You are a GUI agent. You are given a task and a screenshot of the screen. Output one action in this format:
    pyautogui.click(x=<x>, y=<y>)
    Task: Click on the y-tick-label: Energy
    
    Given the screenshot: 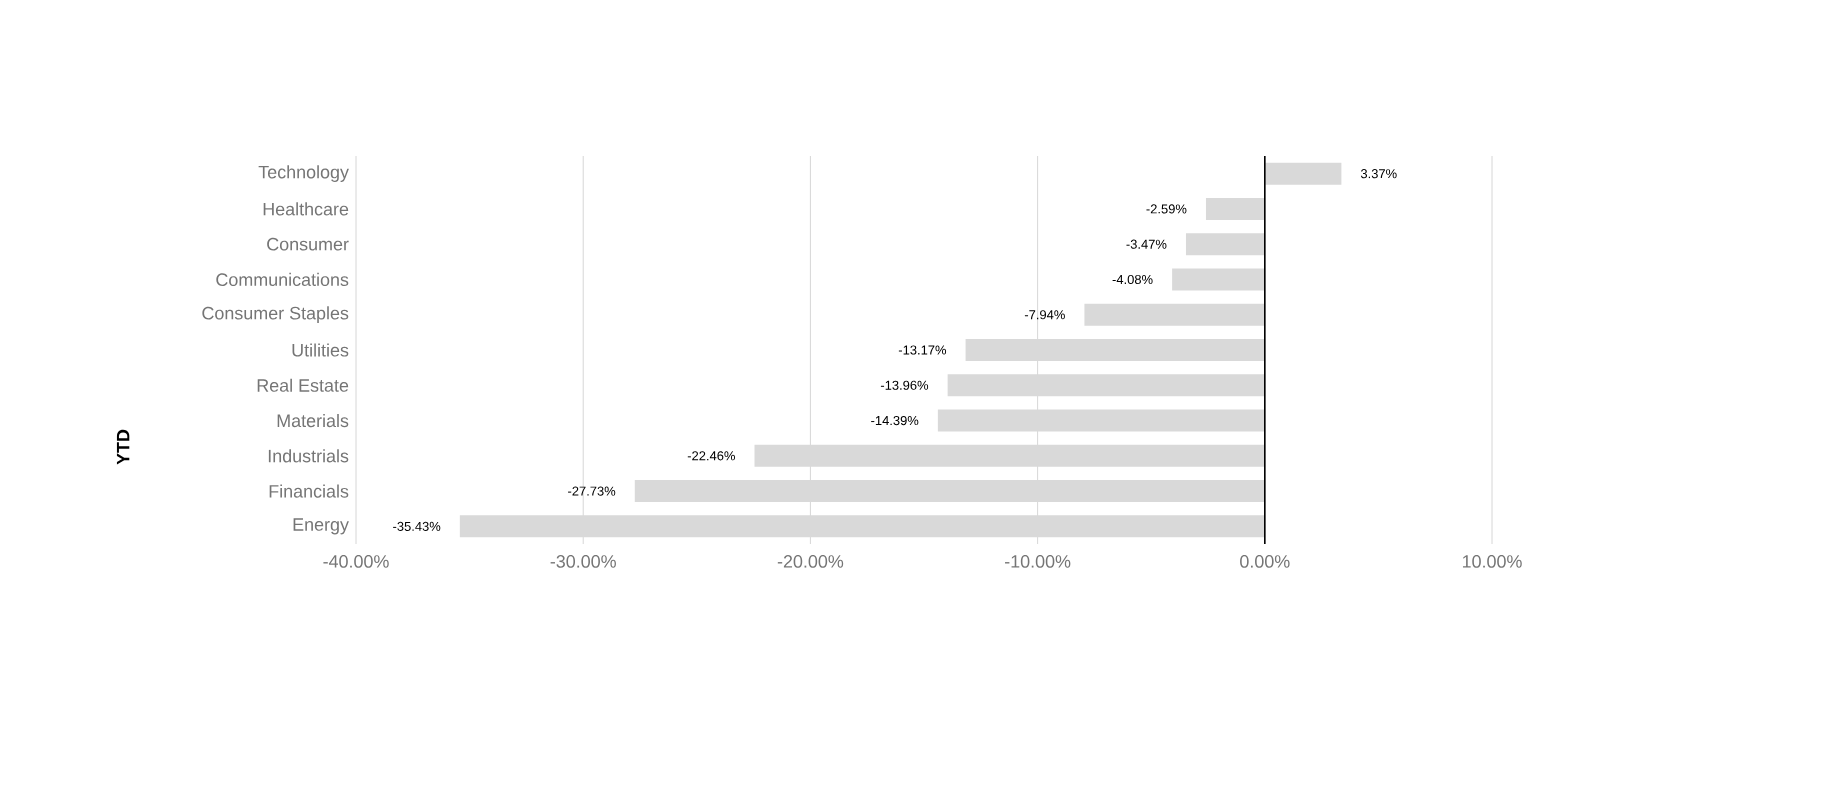 What is the action you would take?
    pyautogui.click(x=321, y=526)
    